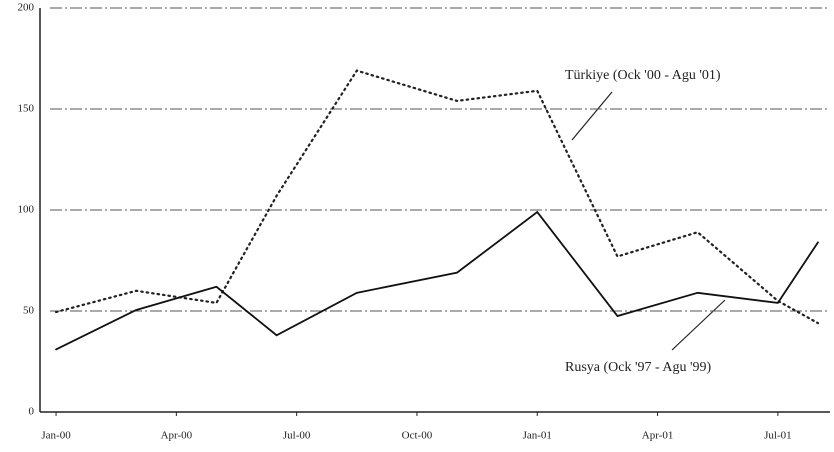 Image resolution: width=834 pixels, height=452 pixels. What do you see at coordinates (26, 8) in the screenshot?
I see `y-tick-label: 200` at bounding box center [26, 8].